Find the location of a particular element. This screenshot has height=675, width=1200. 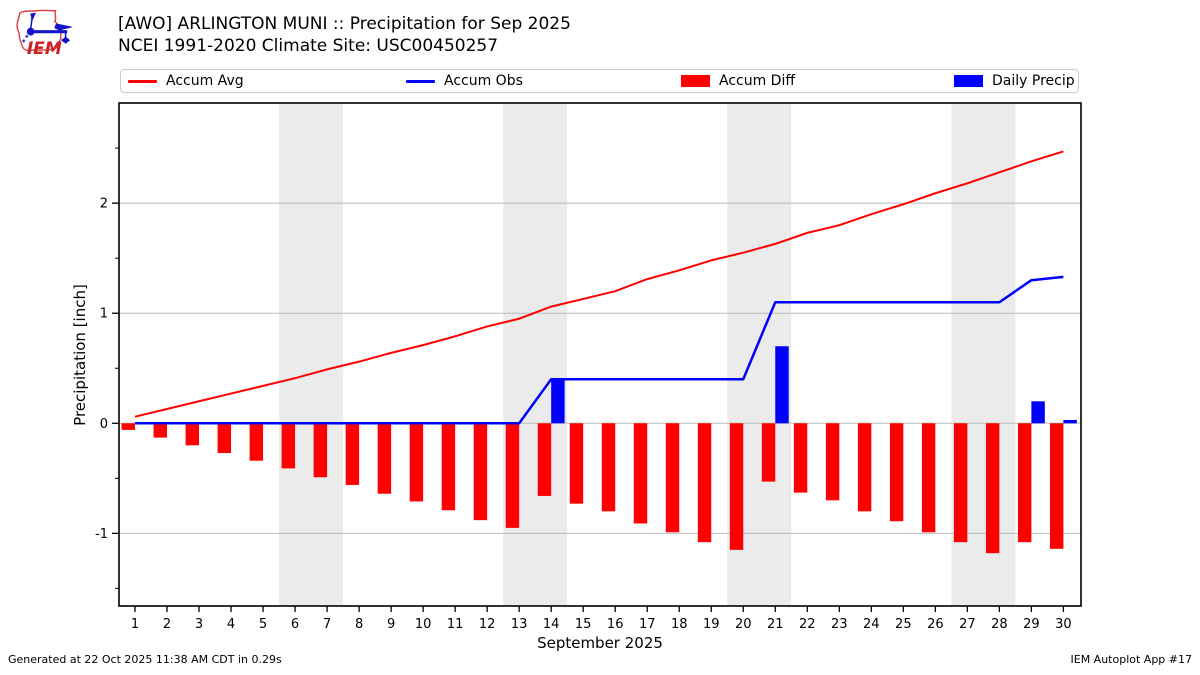

x-tick-label: 2 is located at coordinates (167, 624).